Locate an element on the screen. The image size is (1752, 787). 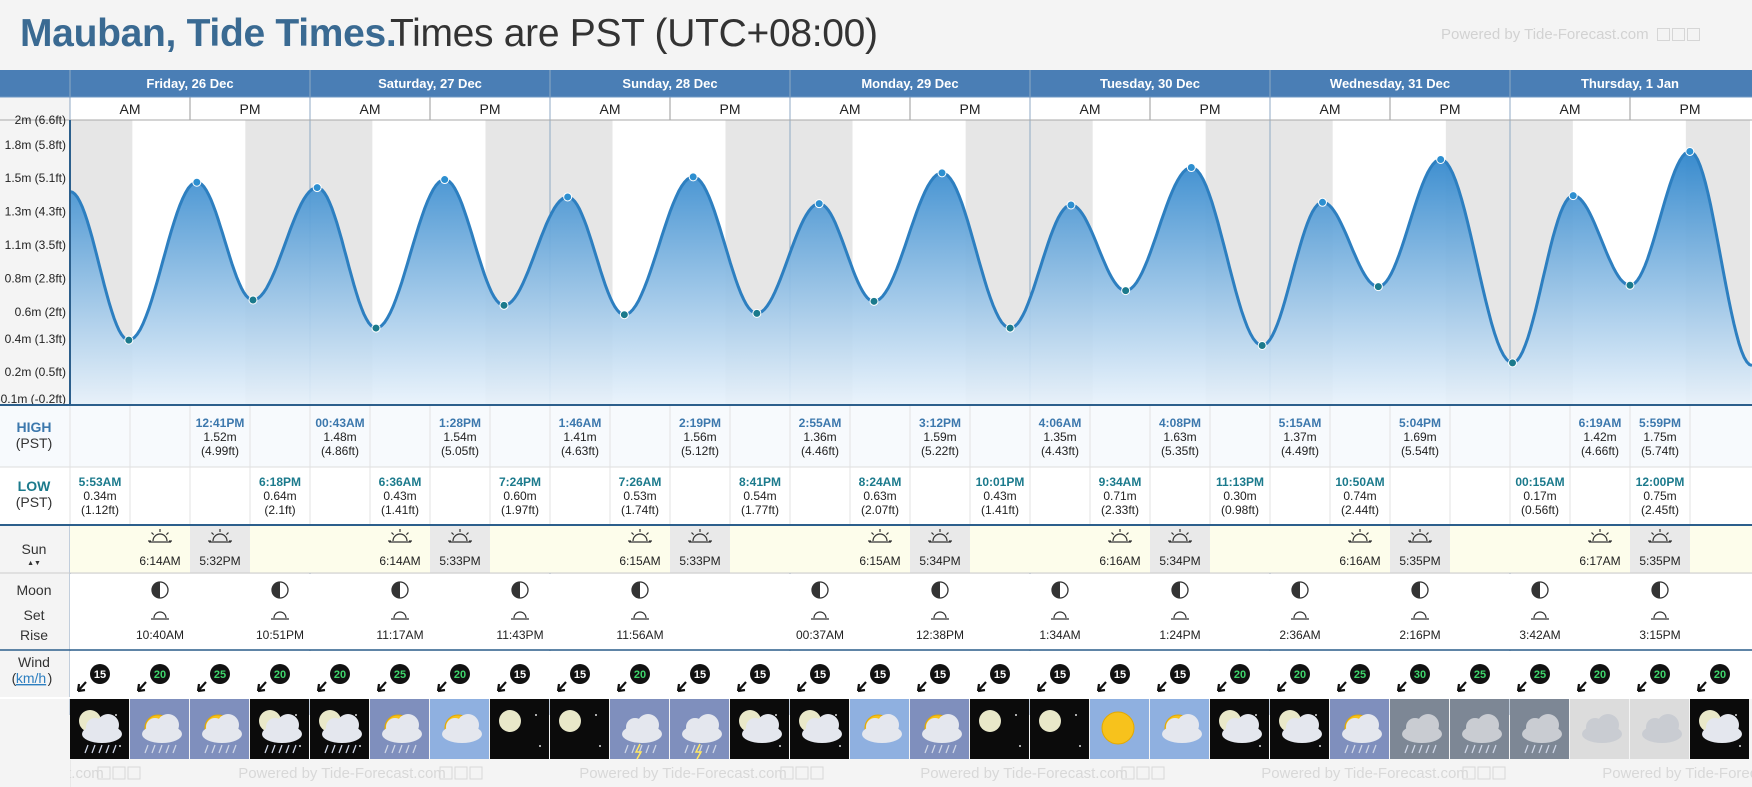
moon-shadow is located at coordinates (276, 590).